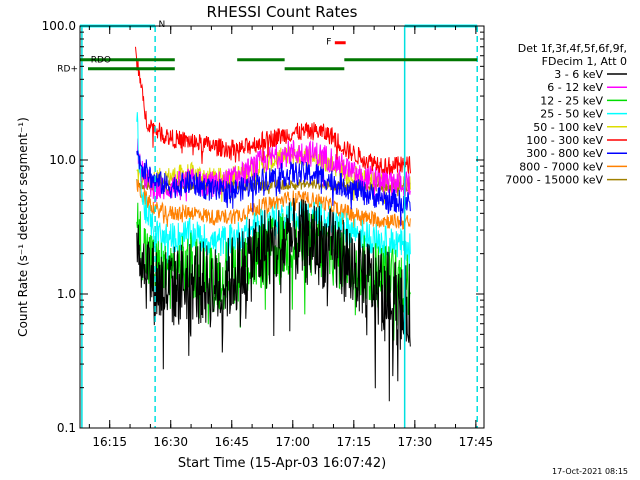  I want to click on legend-label: 300 - 800 keV, so click(564, 153).